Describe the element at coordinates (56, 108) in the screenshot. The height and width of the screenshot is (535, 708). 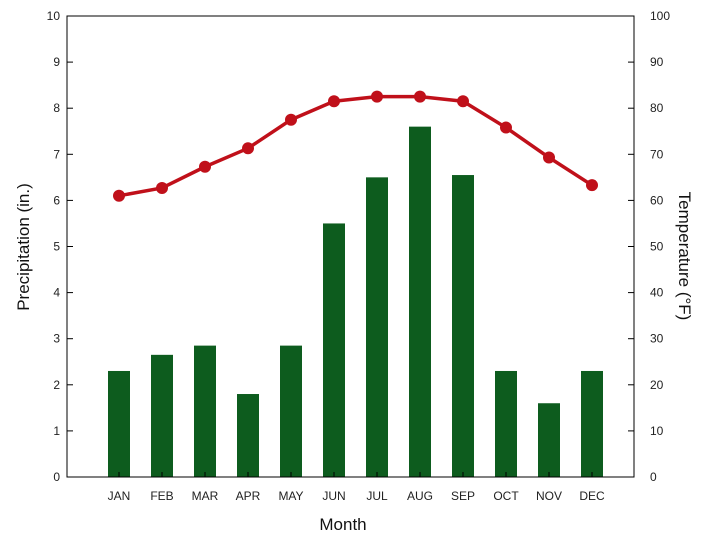
I see `left-y-tick-label: 8` at that location.